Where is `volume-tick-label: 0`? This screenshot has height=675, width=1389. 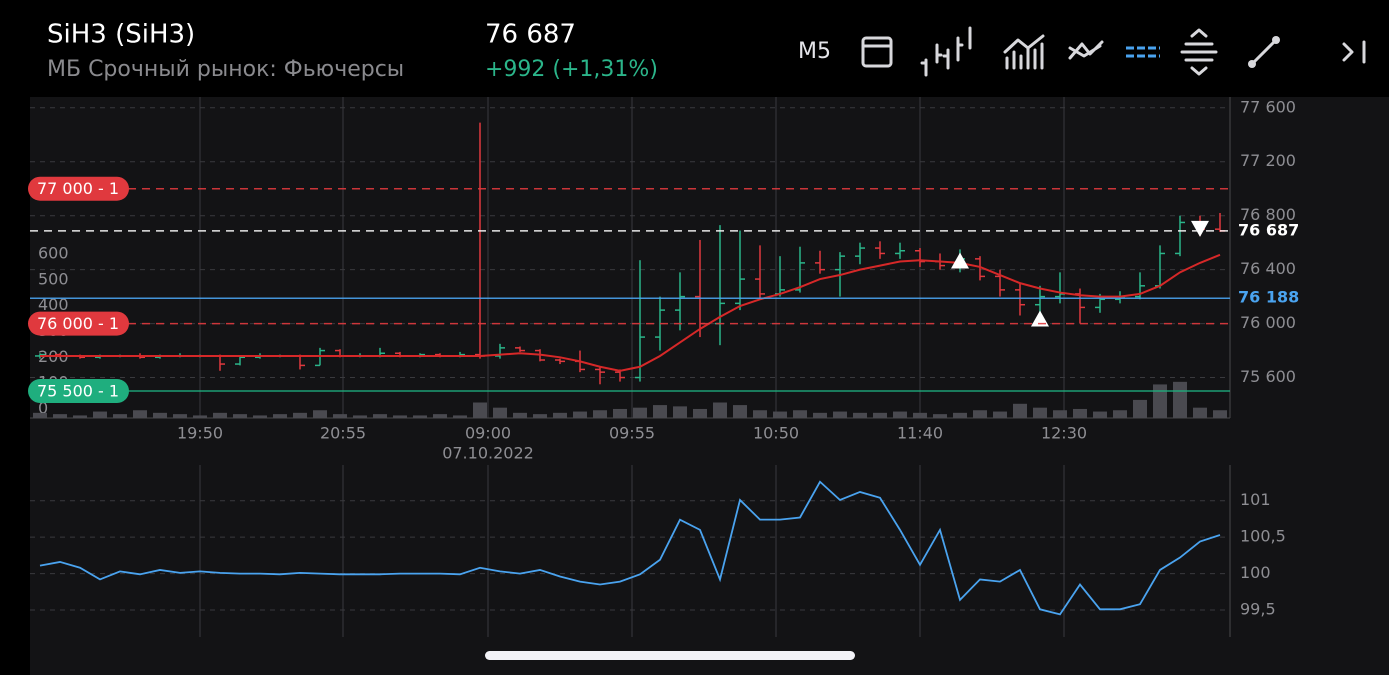
volume-tick-label: 0 is located at coordinates (43, 408).